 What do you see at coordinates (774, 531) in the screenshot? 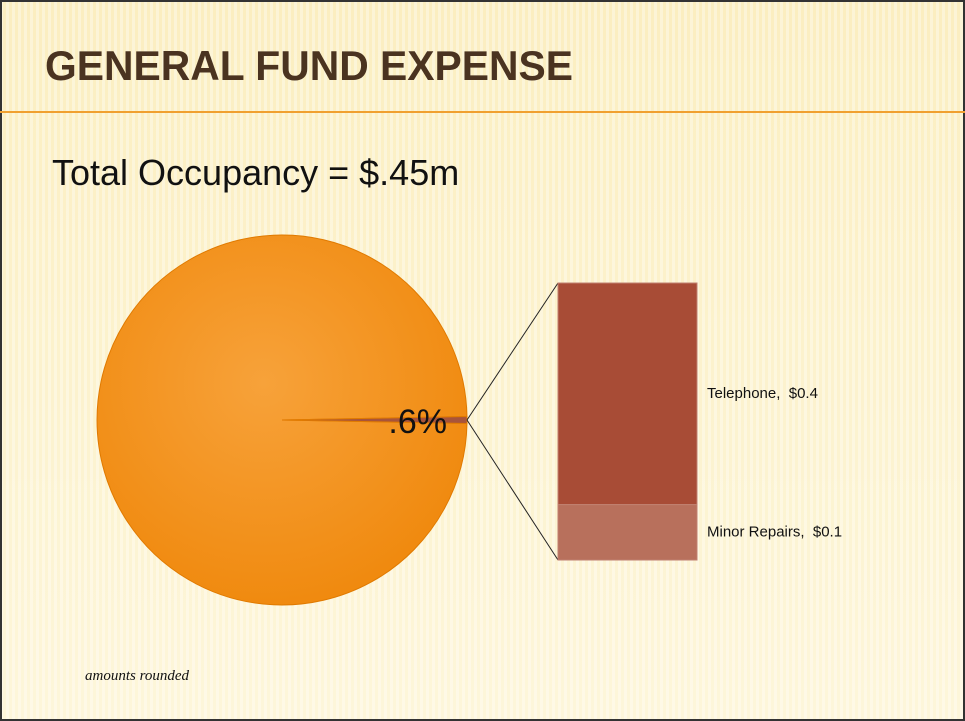
I see `data-label: Minor Repairs, $0.1` at bounding box center [774, 531].